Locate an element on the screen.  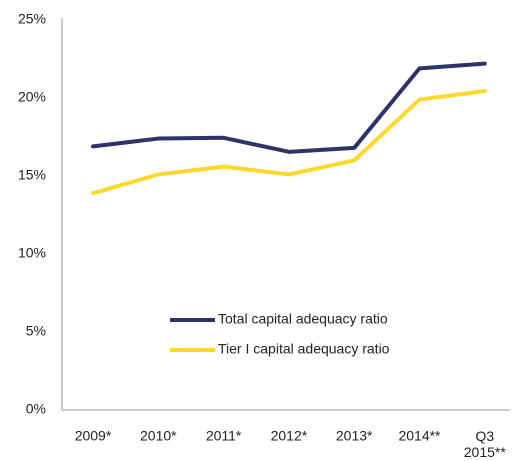
x-tick-label: Q3 2015** is located at coordinates (485, 444).